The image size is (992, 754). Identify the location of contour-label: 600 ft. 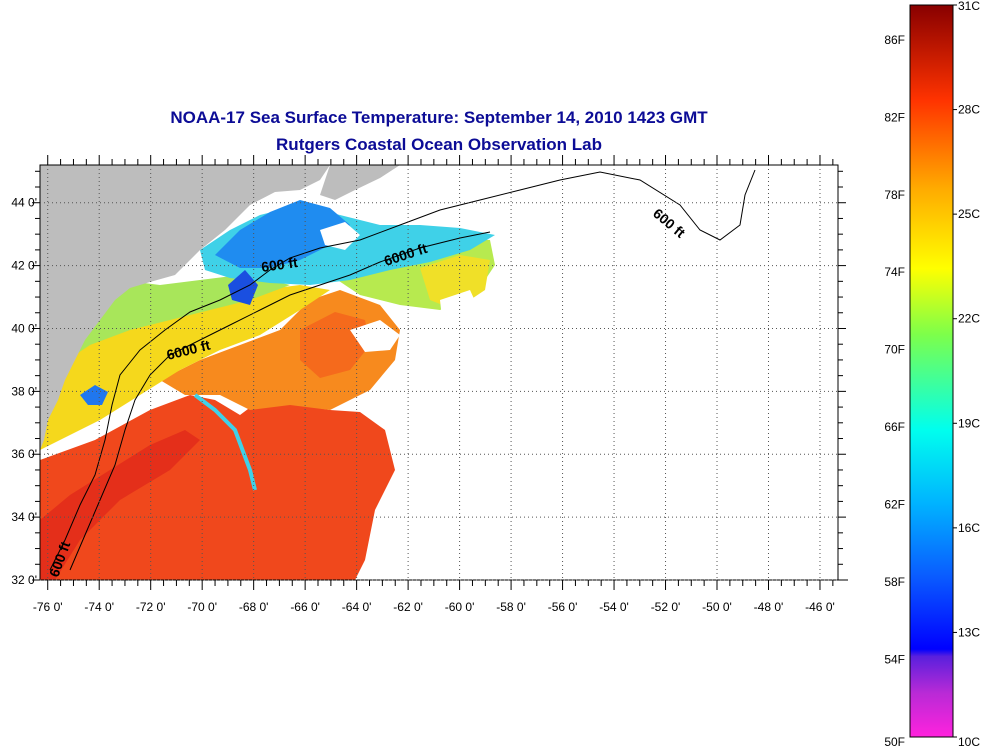
(279, 264).